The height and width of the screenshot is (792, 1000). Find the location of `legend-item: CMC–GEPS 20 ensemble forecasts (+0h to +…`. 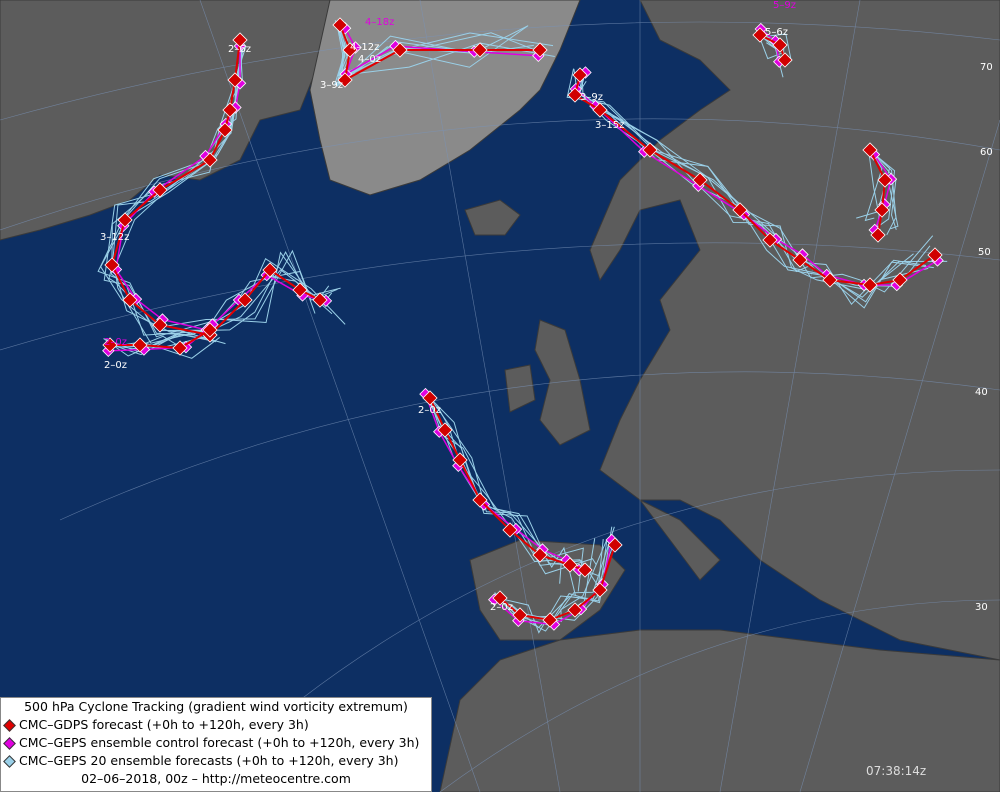

legend-item: CMC–GEPS 20 ensemble forecasts (+0h to +… is located at coordinates (216, 761).